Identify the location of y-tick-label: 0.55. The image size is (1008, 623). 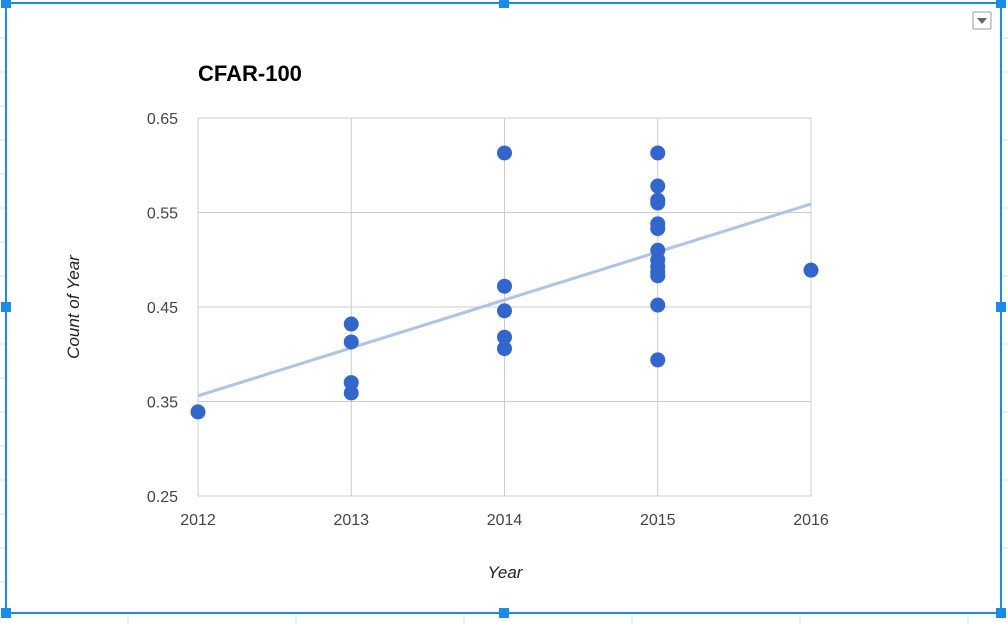
(162, 214).